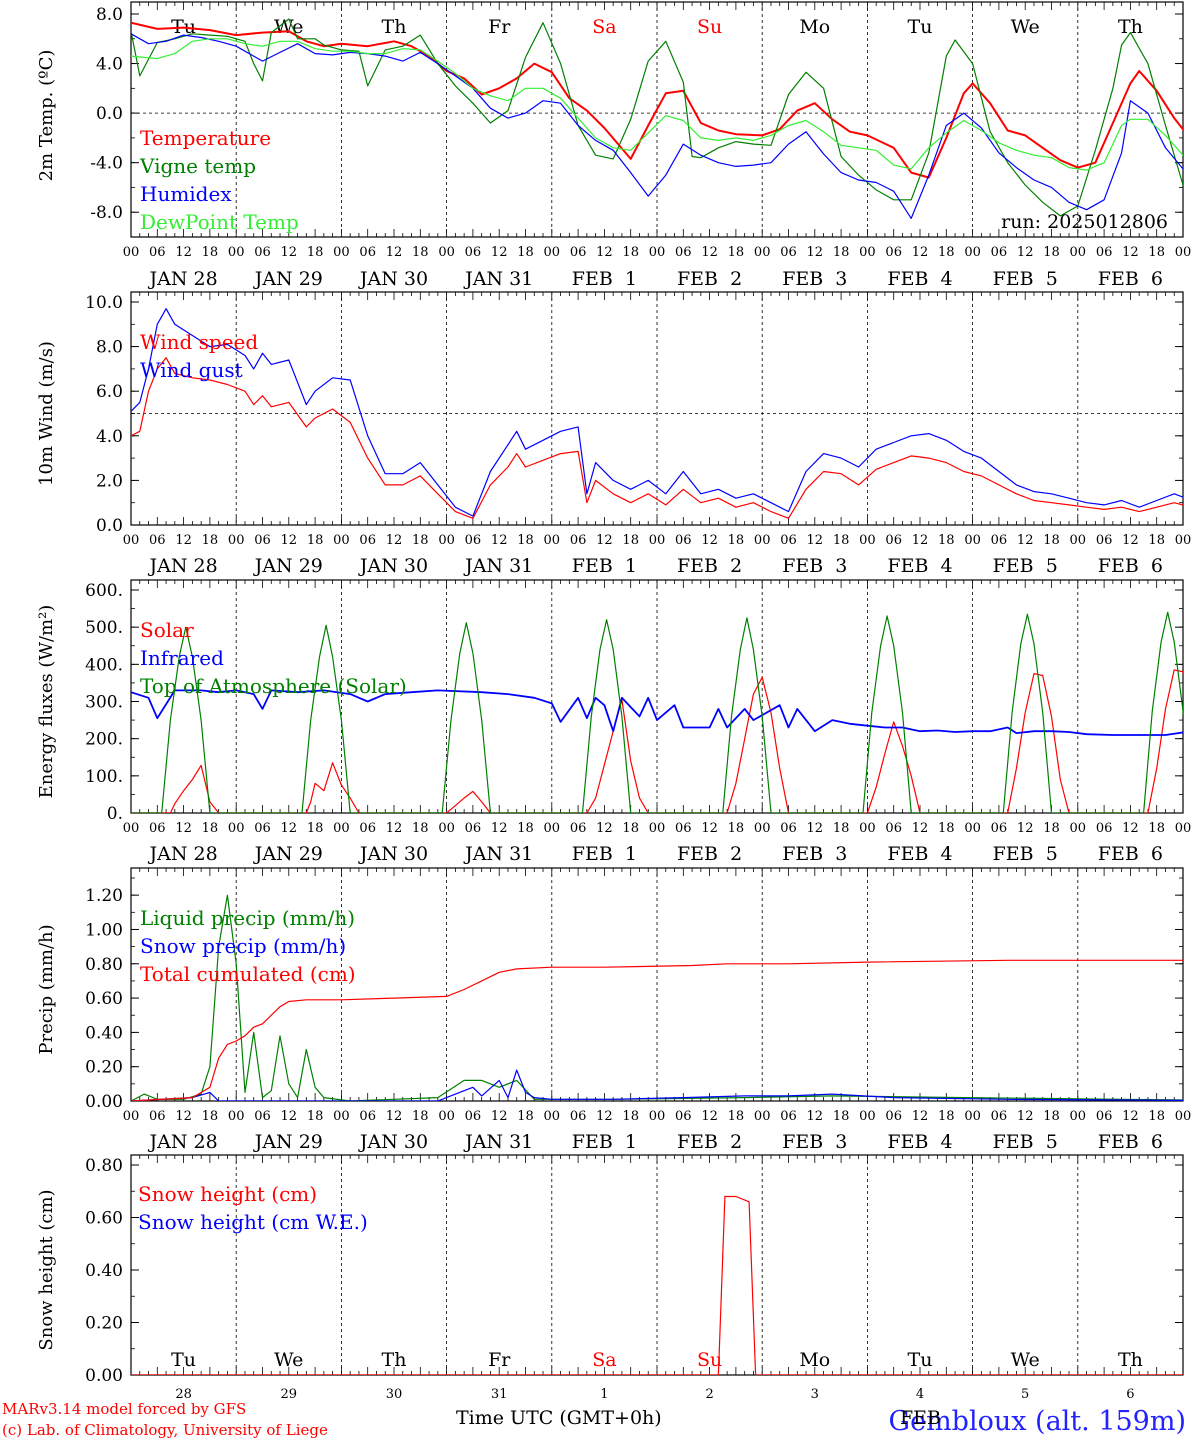 The height and width of the screenshot is (1440, 1194). I want to click on energy-series-top-of-atmosphere-solar-, so click(657, 712).